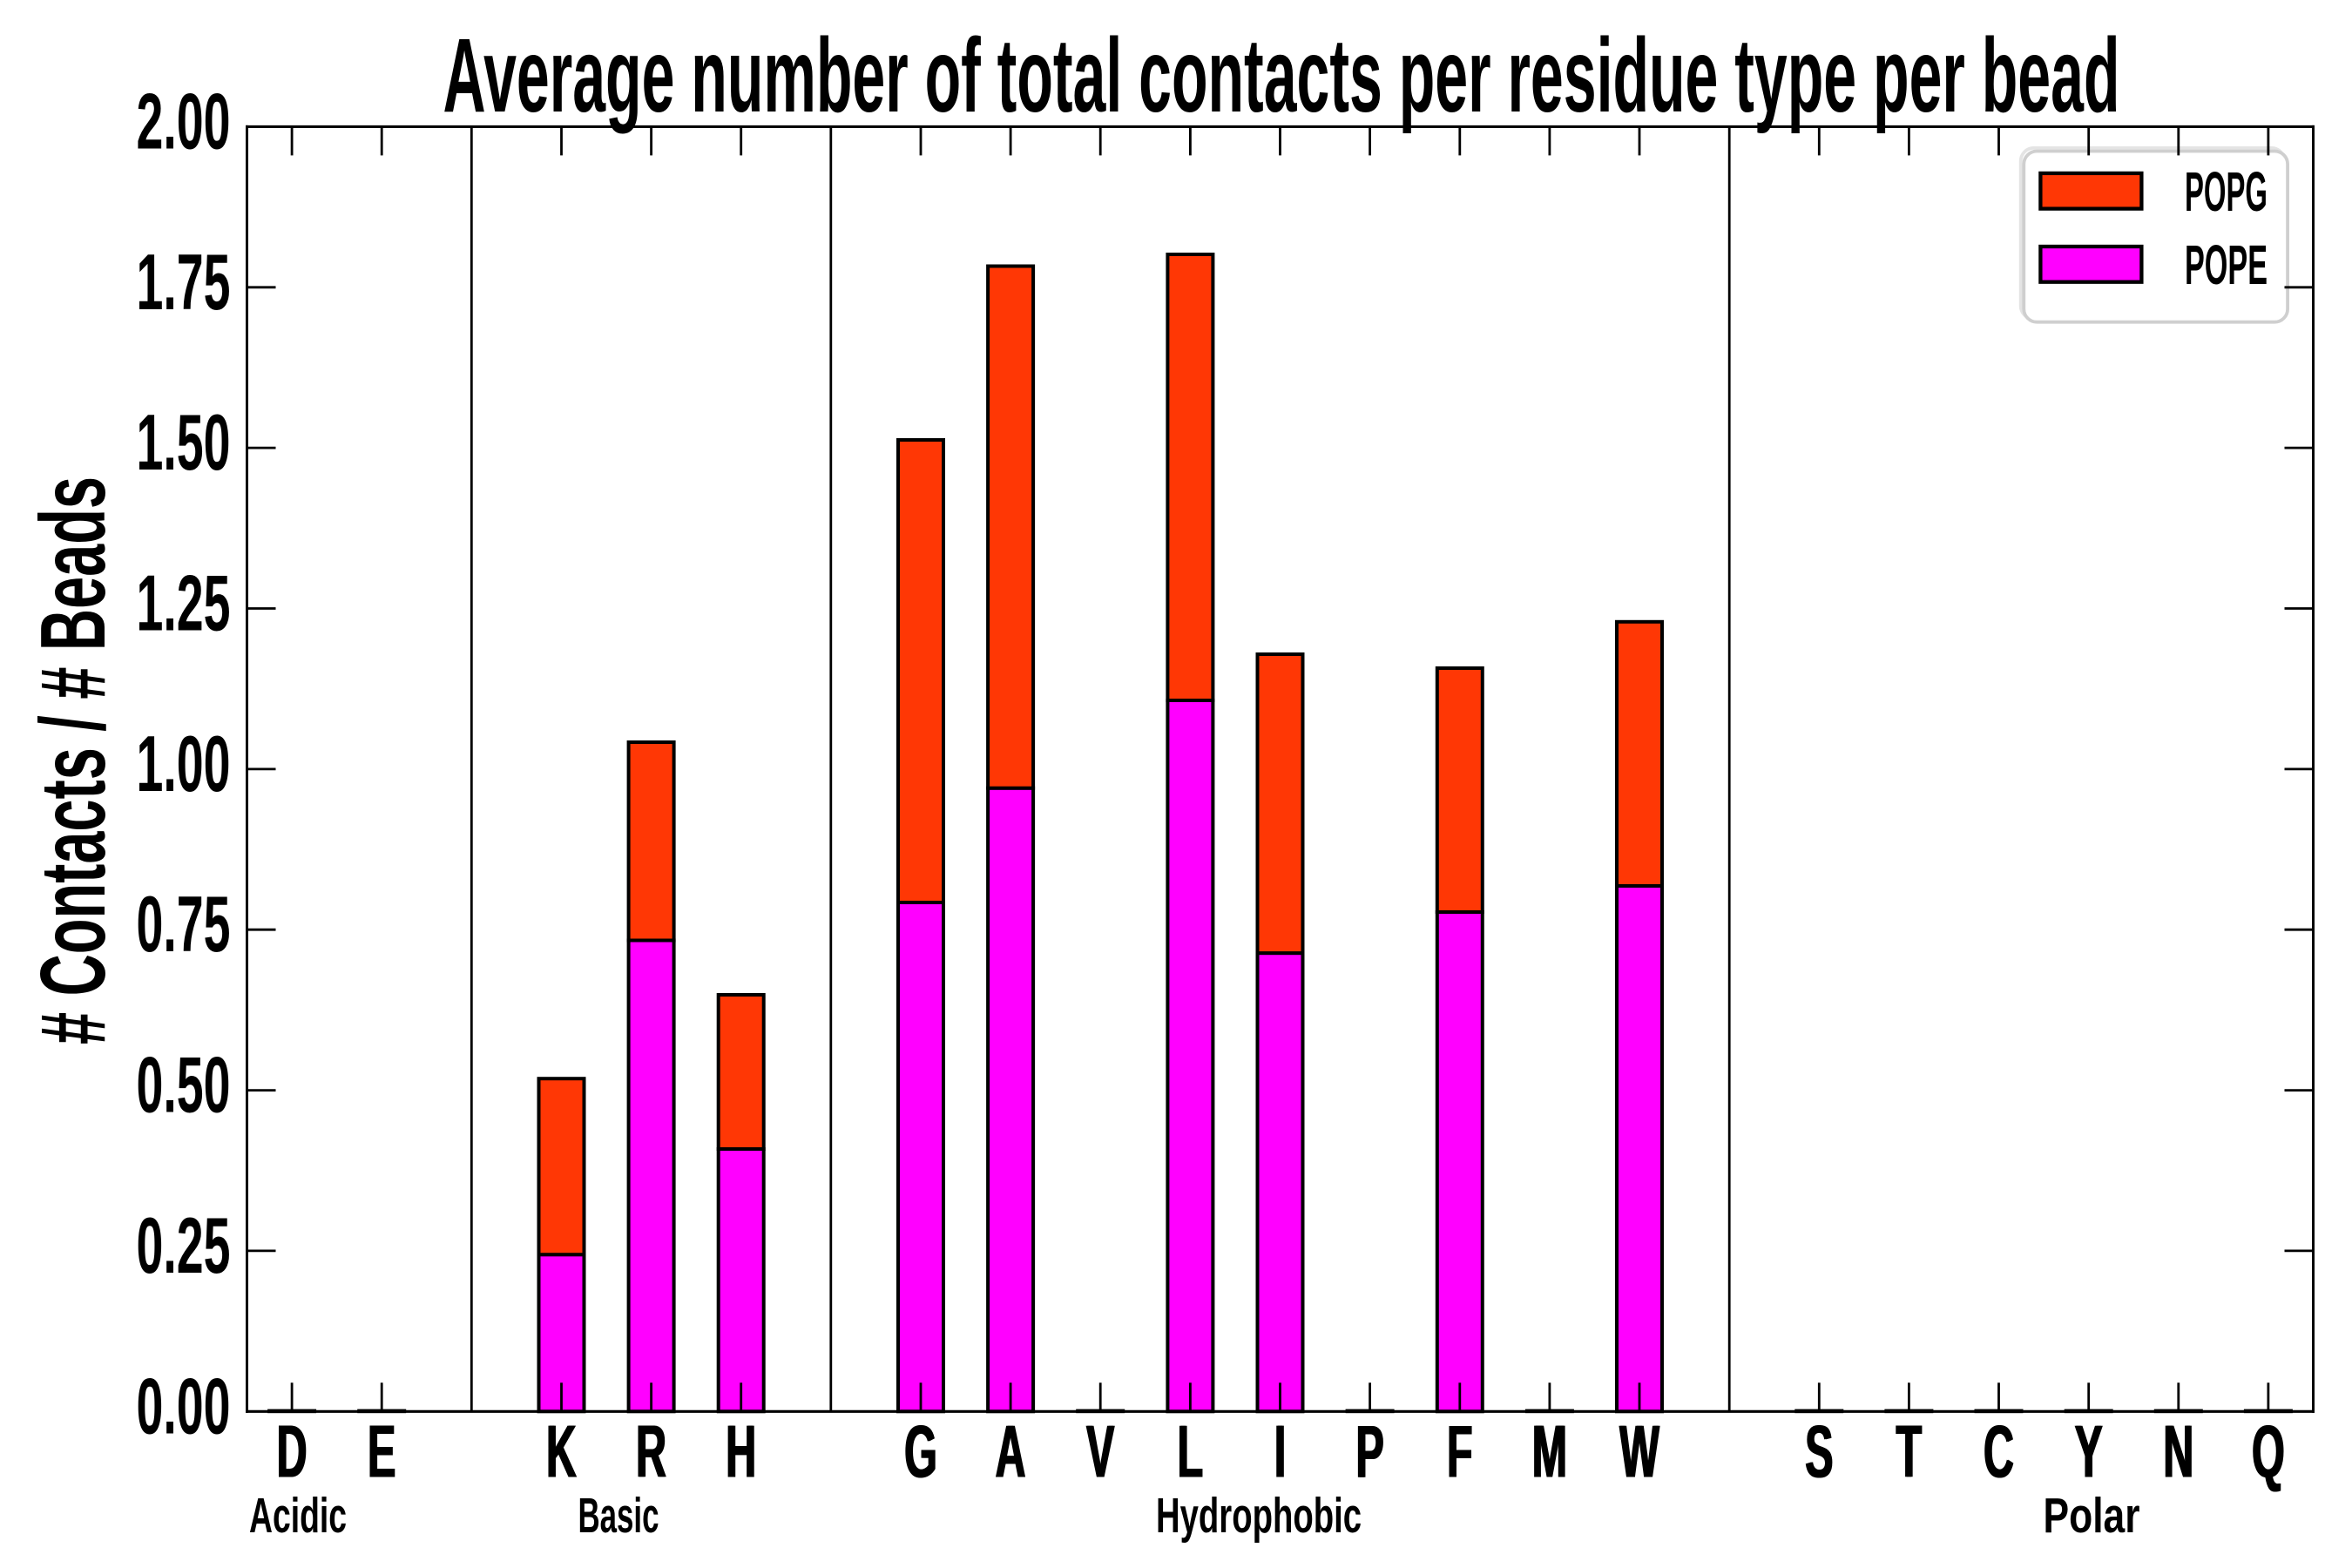 The width and height of the screenshot is (2352, 1568). What do you see at coordinates (2226, 191) in the screenshot?
I see `svg-text: POPG` at bounding box center [2226, 191].